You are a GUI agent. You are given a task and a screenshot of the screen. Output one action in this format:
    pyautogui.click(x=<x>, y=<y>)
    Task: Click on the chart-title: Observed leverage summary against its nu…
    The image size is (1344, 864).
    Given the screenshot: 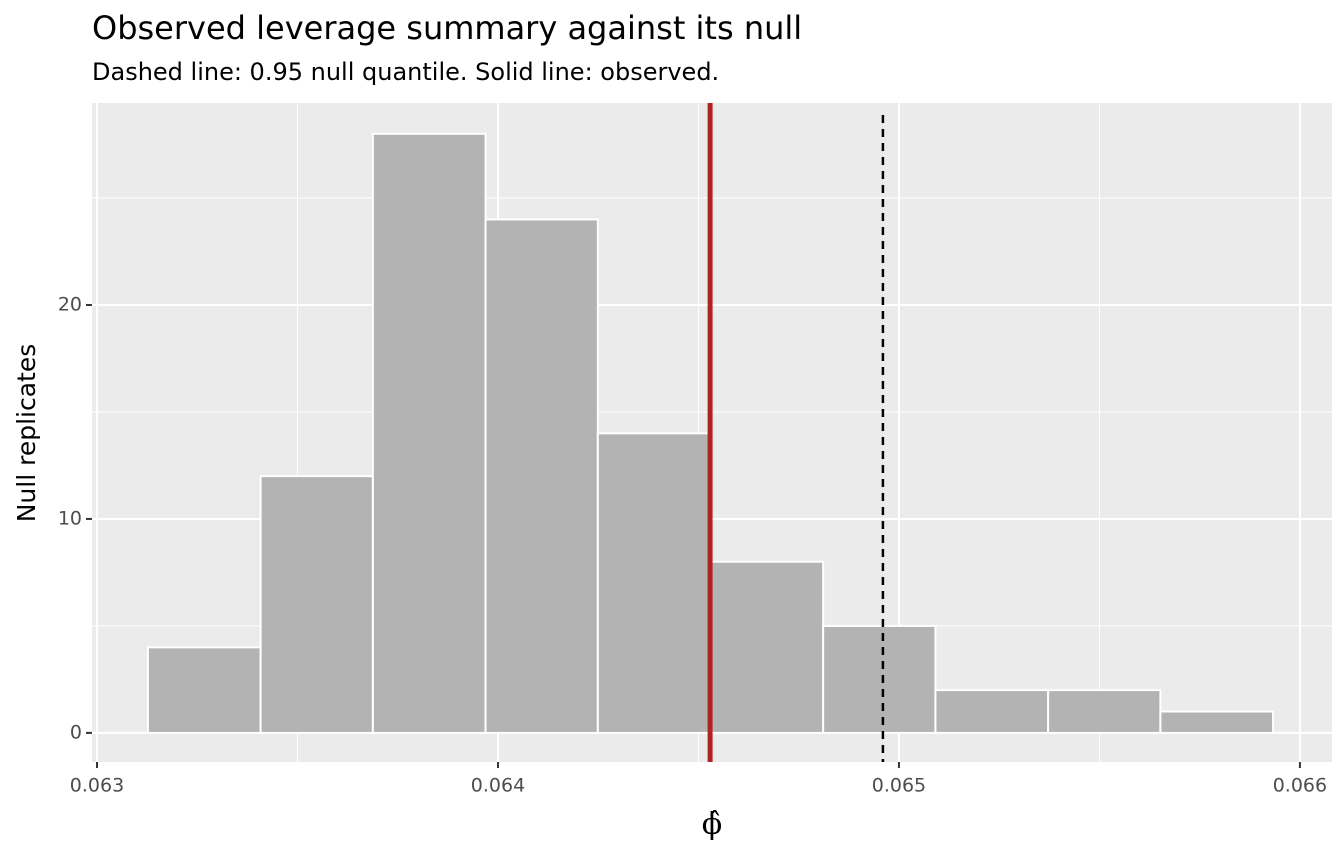 What is the action you would take?
    pyautogui.click(x=447, y=28)
    